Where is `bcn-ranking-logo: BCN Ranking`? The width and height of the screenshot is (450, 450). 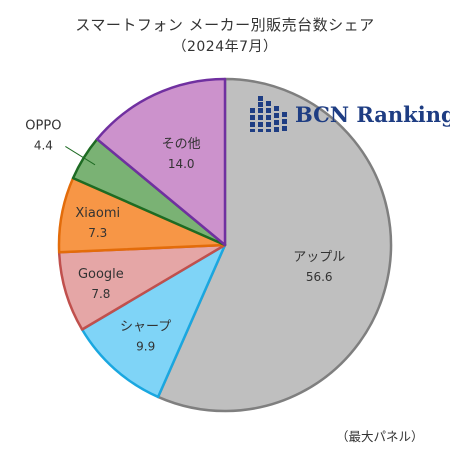
bcn-ranking-logo: BCN Ranking is located at coordinates (350, 114).